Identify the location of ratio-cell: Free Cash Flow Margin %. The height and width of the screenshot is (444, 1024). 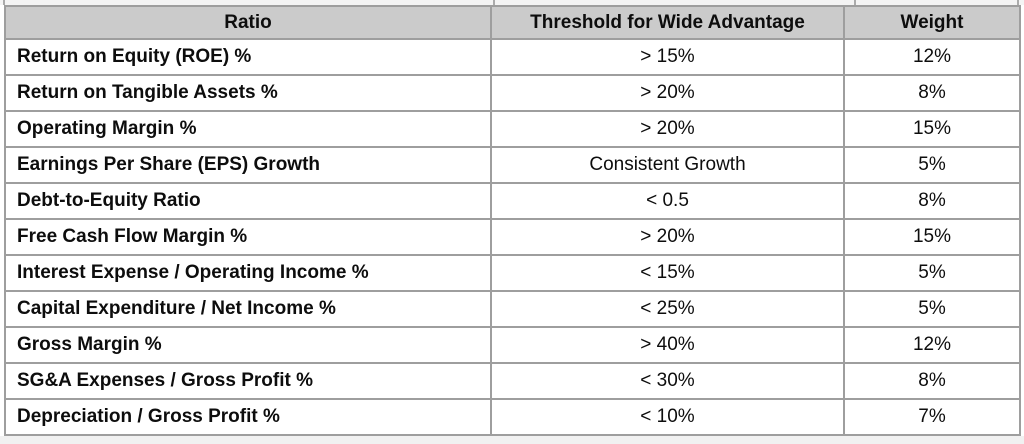
(248, 237).